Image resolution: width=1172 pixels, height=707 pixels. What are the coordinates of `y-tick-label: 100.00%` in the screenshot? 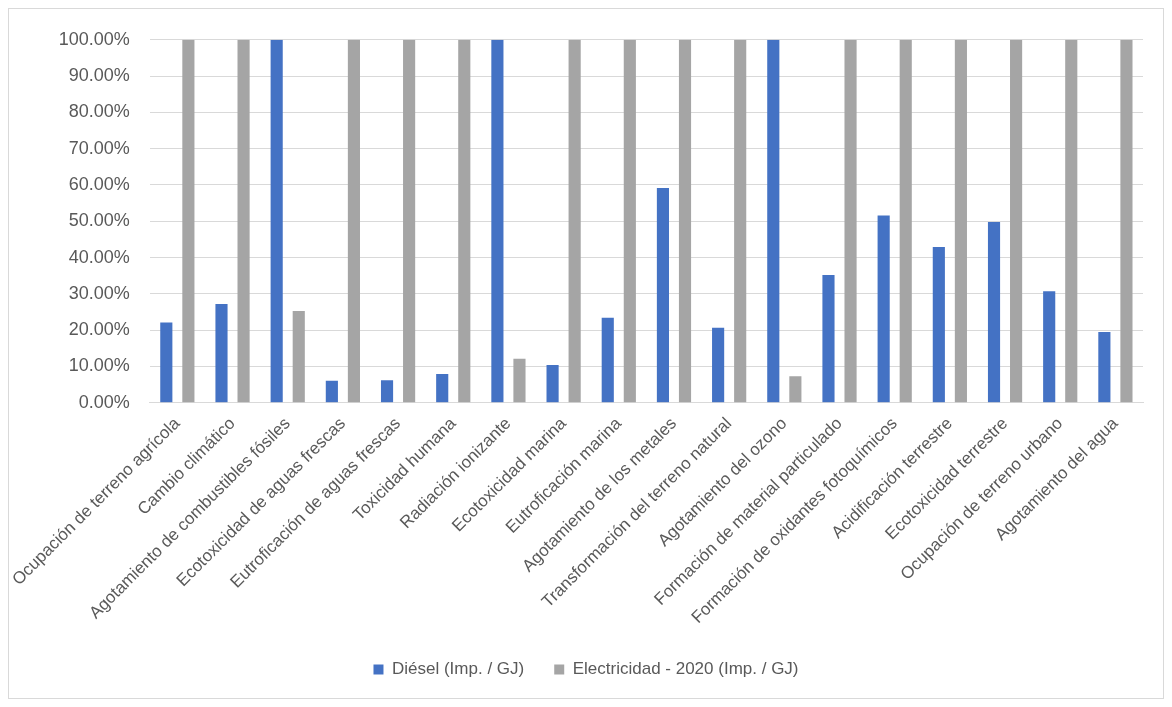 It's located at (94, 38).